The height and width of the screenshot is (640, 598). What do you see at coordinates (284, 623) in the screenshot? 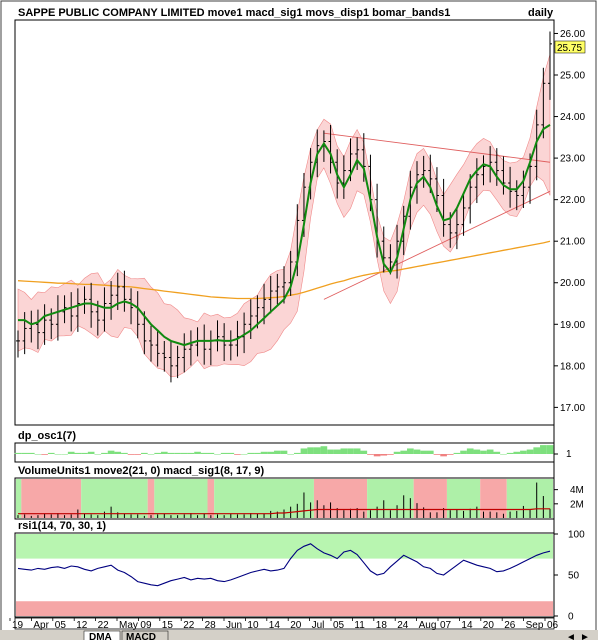
I see `x-axis-strip` at bounding box center [284, 623].